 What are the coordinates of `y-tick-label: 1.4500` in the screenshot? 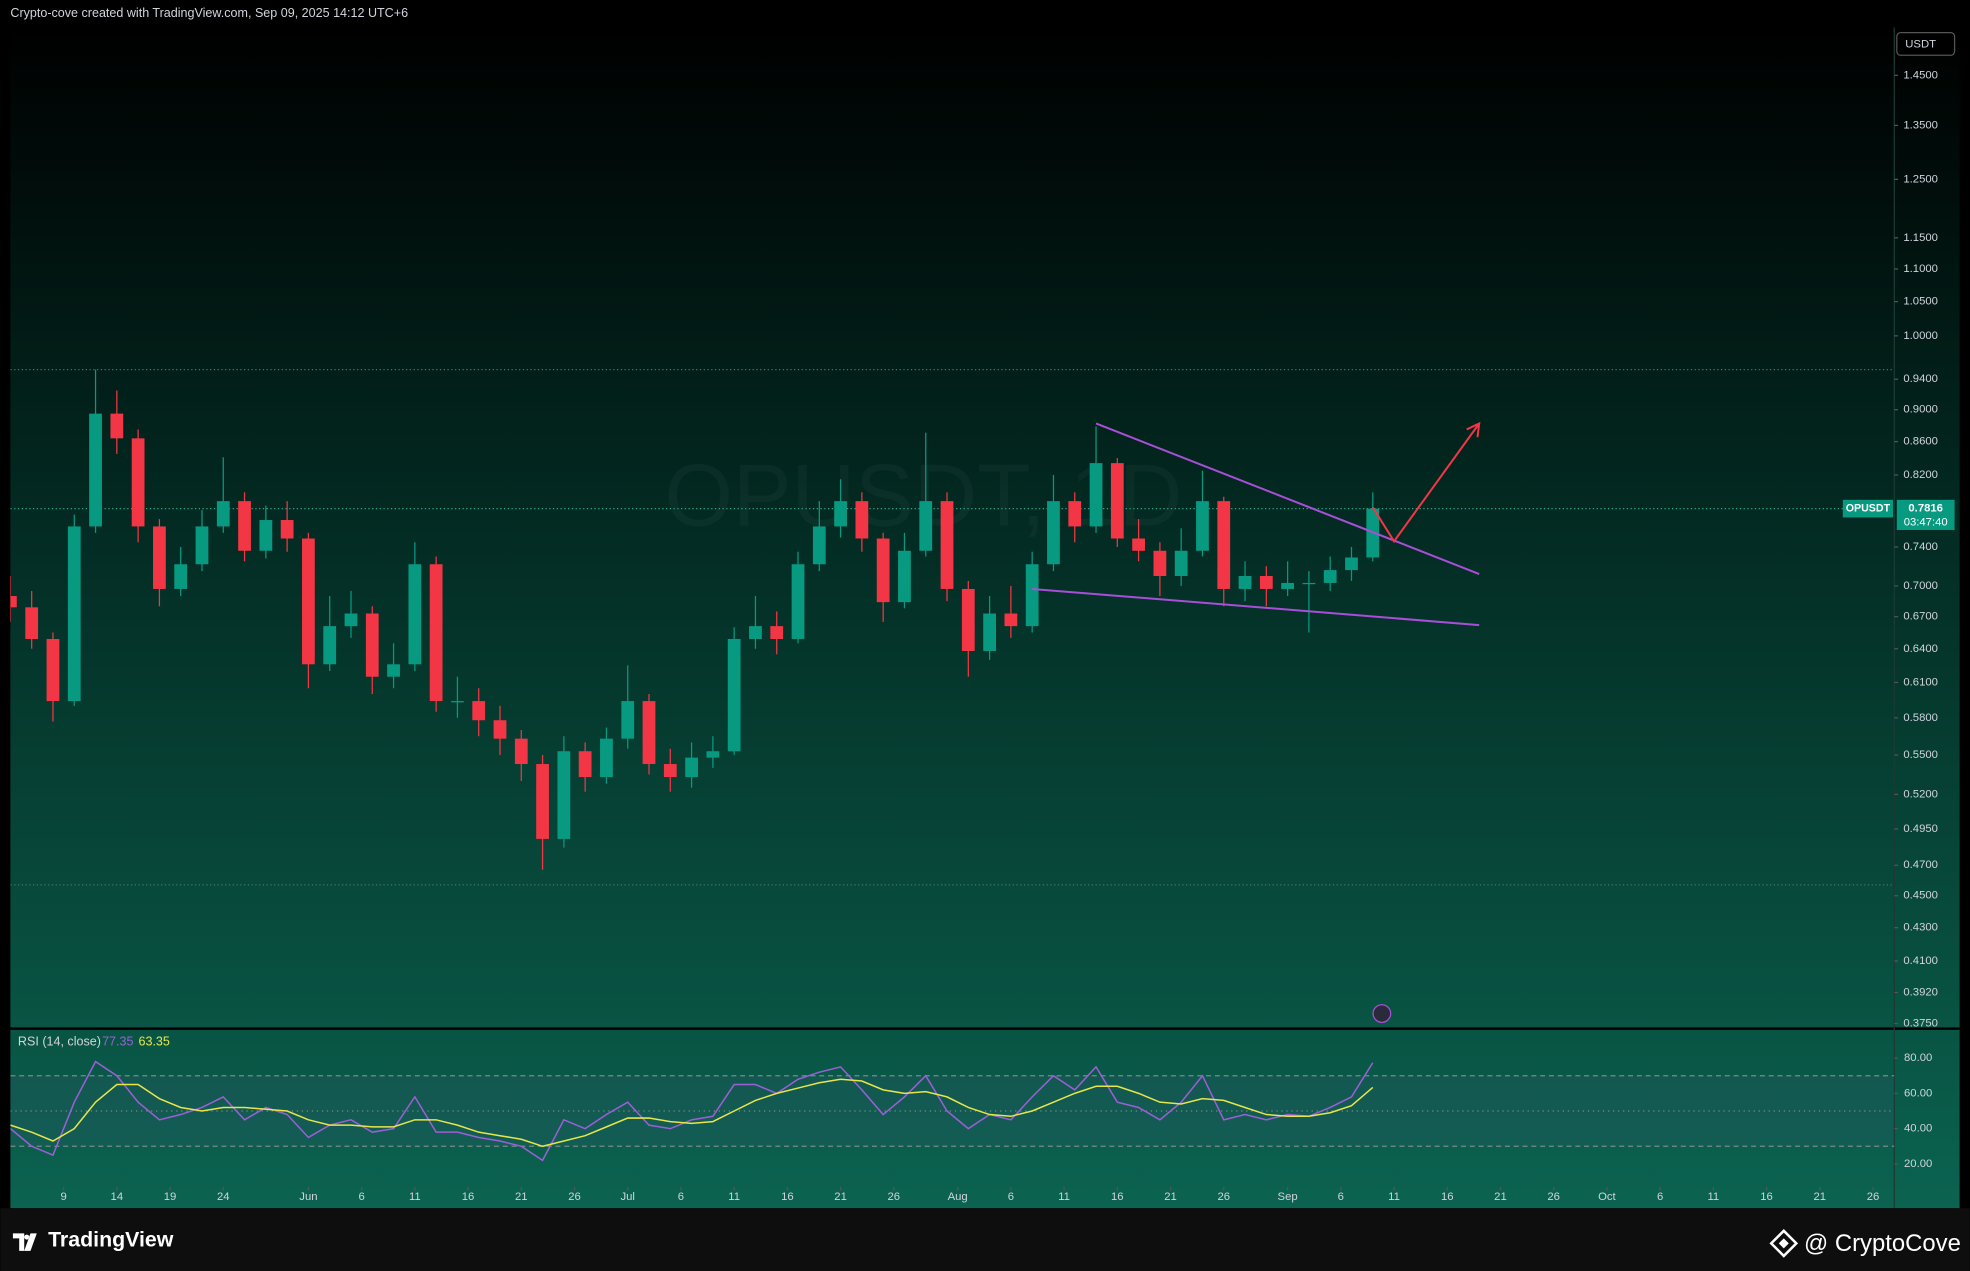 It's located at (1920, 75).